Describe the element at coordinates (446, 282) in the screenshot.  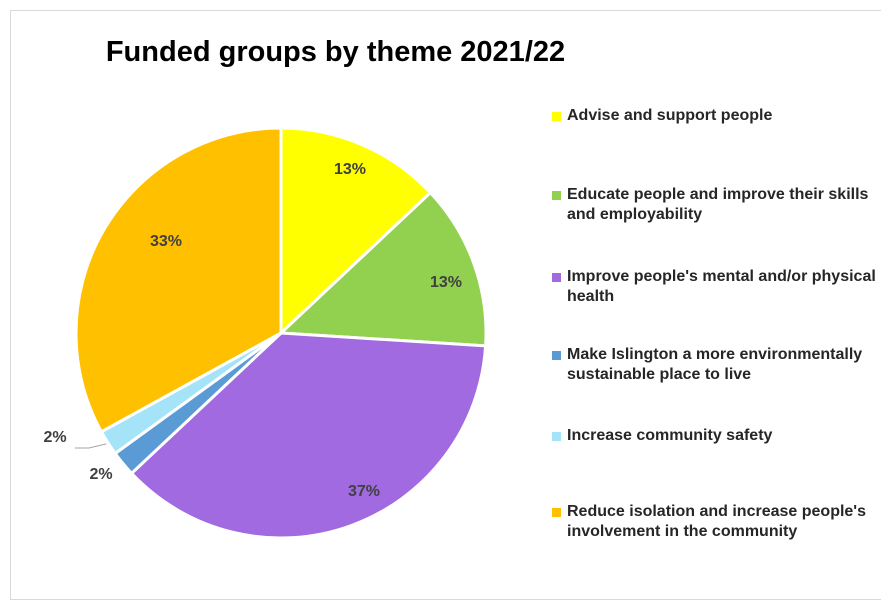
I see `data-label-2: 13%` at that location.